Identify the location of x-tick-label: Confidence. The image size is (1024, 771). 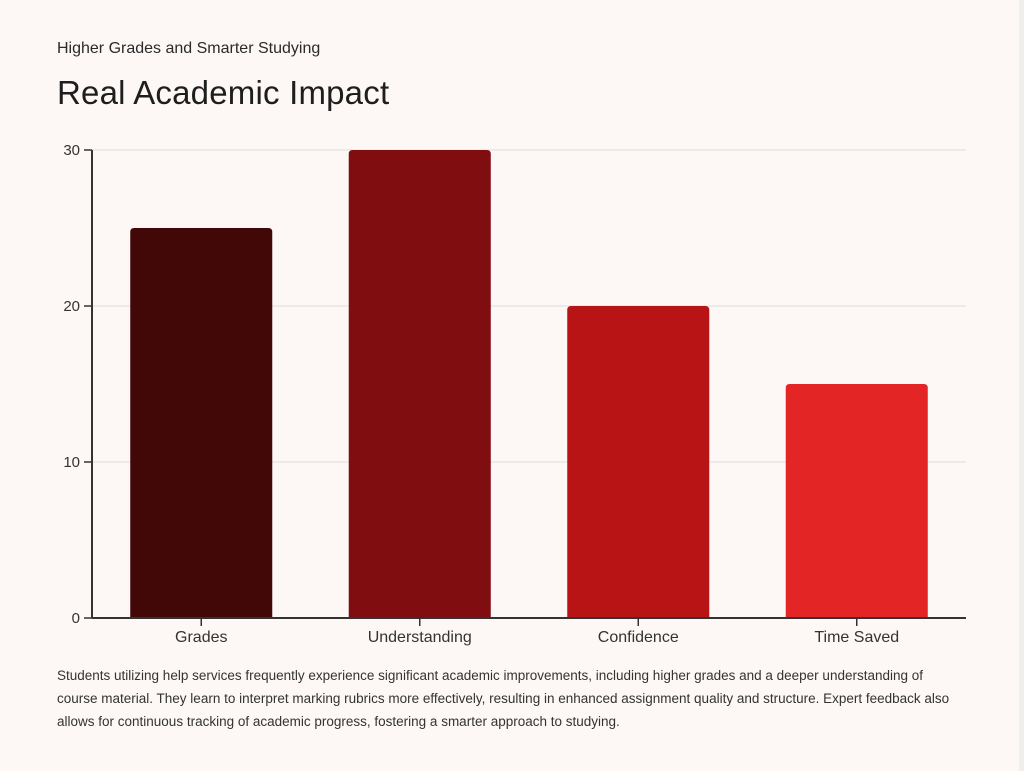
(638, 637).